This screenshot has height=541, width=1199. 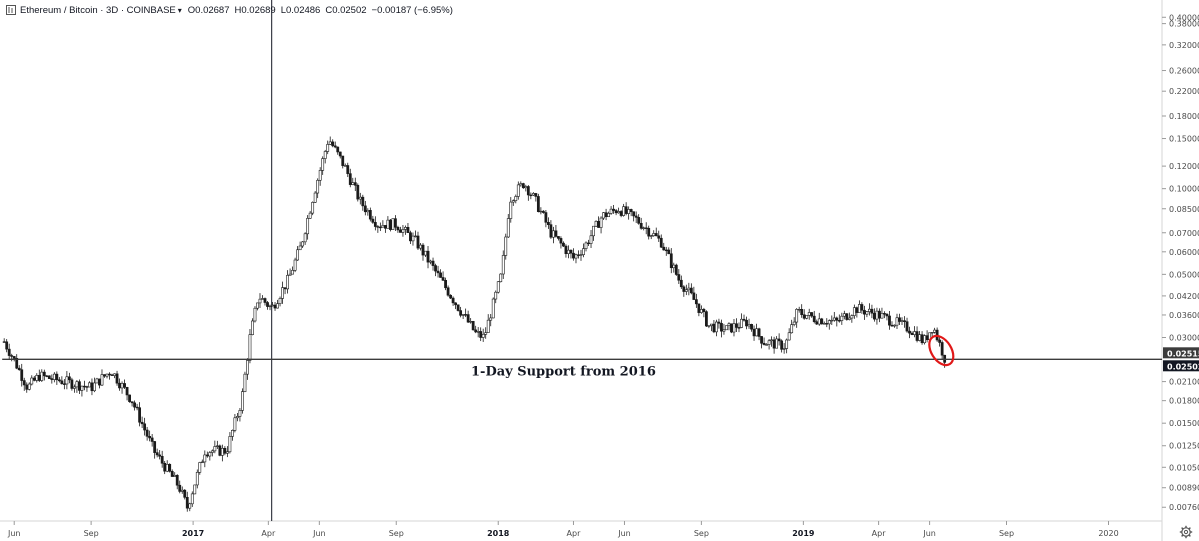 I want to click on chevron-down-icon: ▾, so click(x=179, y=10).